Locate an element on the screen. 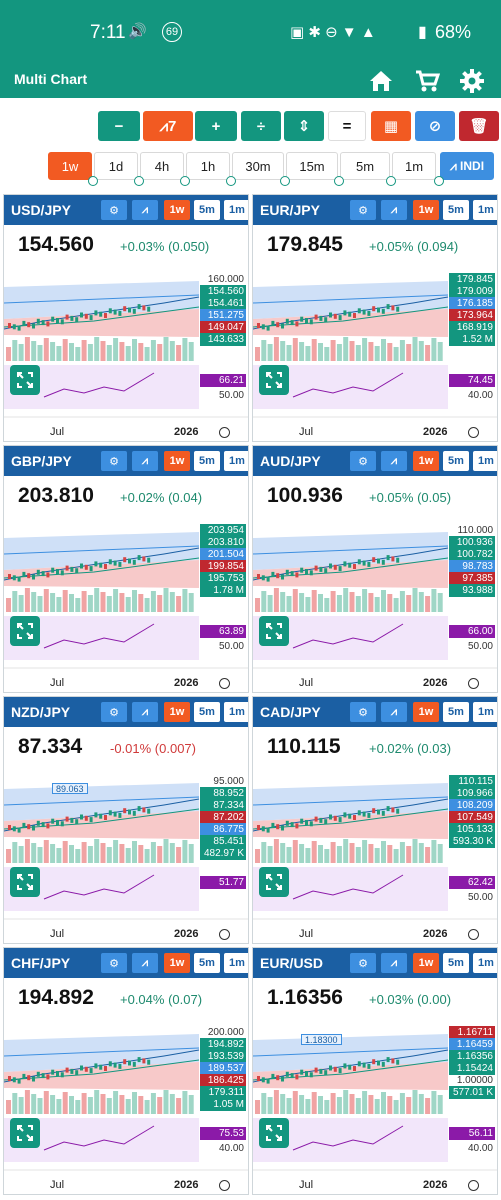 The height and width of the screenshot is (1200, 501). axis-price-label: 110.000 is located at coordinates (475, 530).